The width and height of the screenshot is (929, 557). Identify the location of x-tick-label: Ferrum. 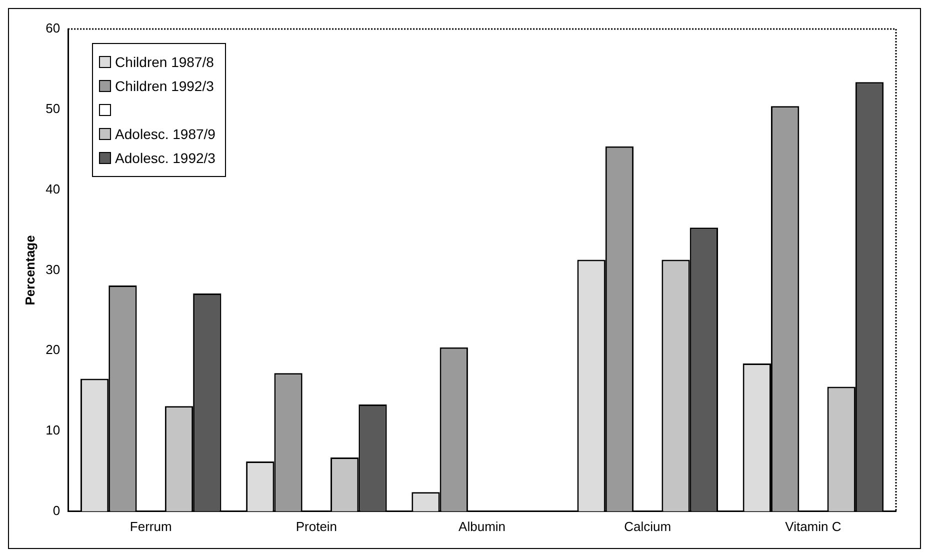
(151, 526).